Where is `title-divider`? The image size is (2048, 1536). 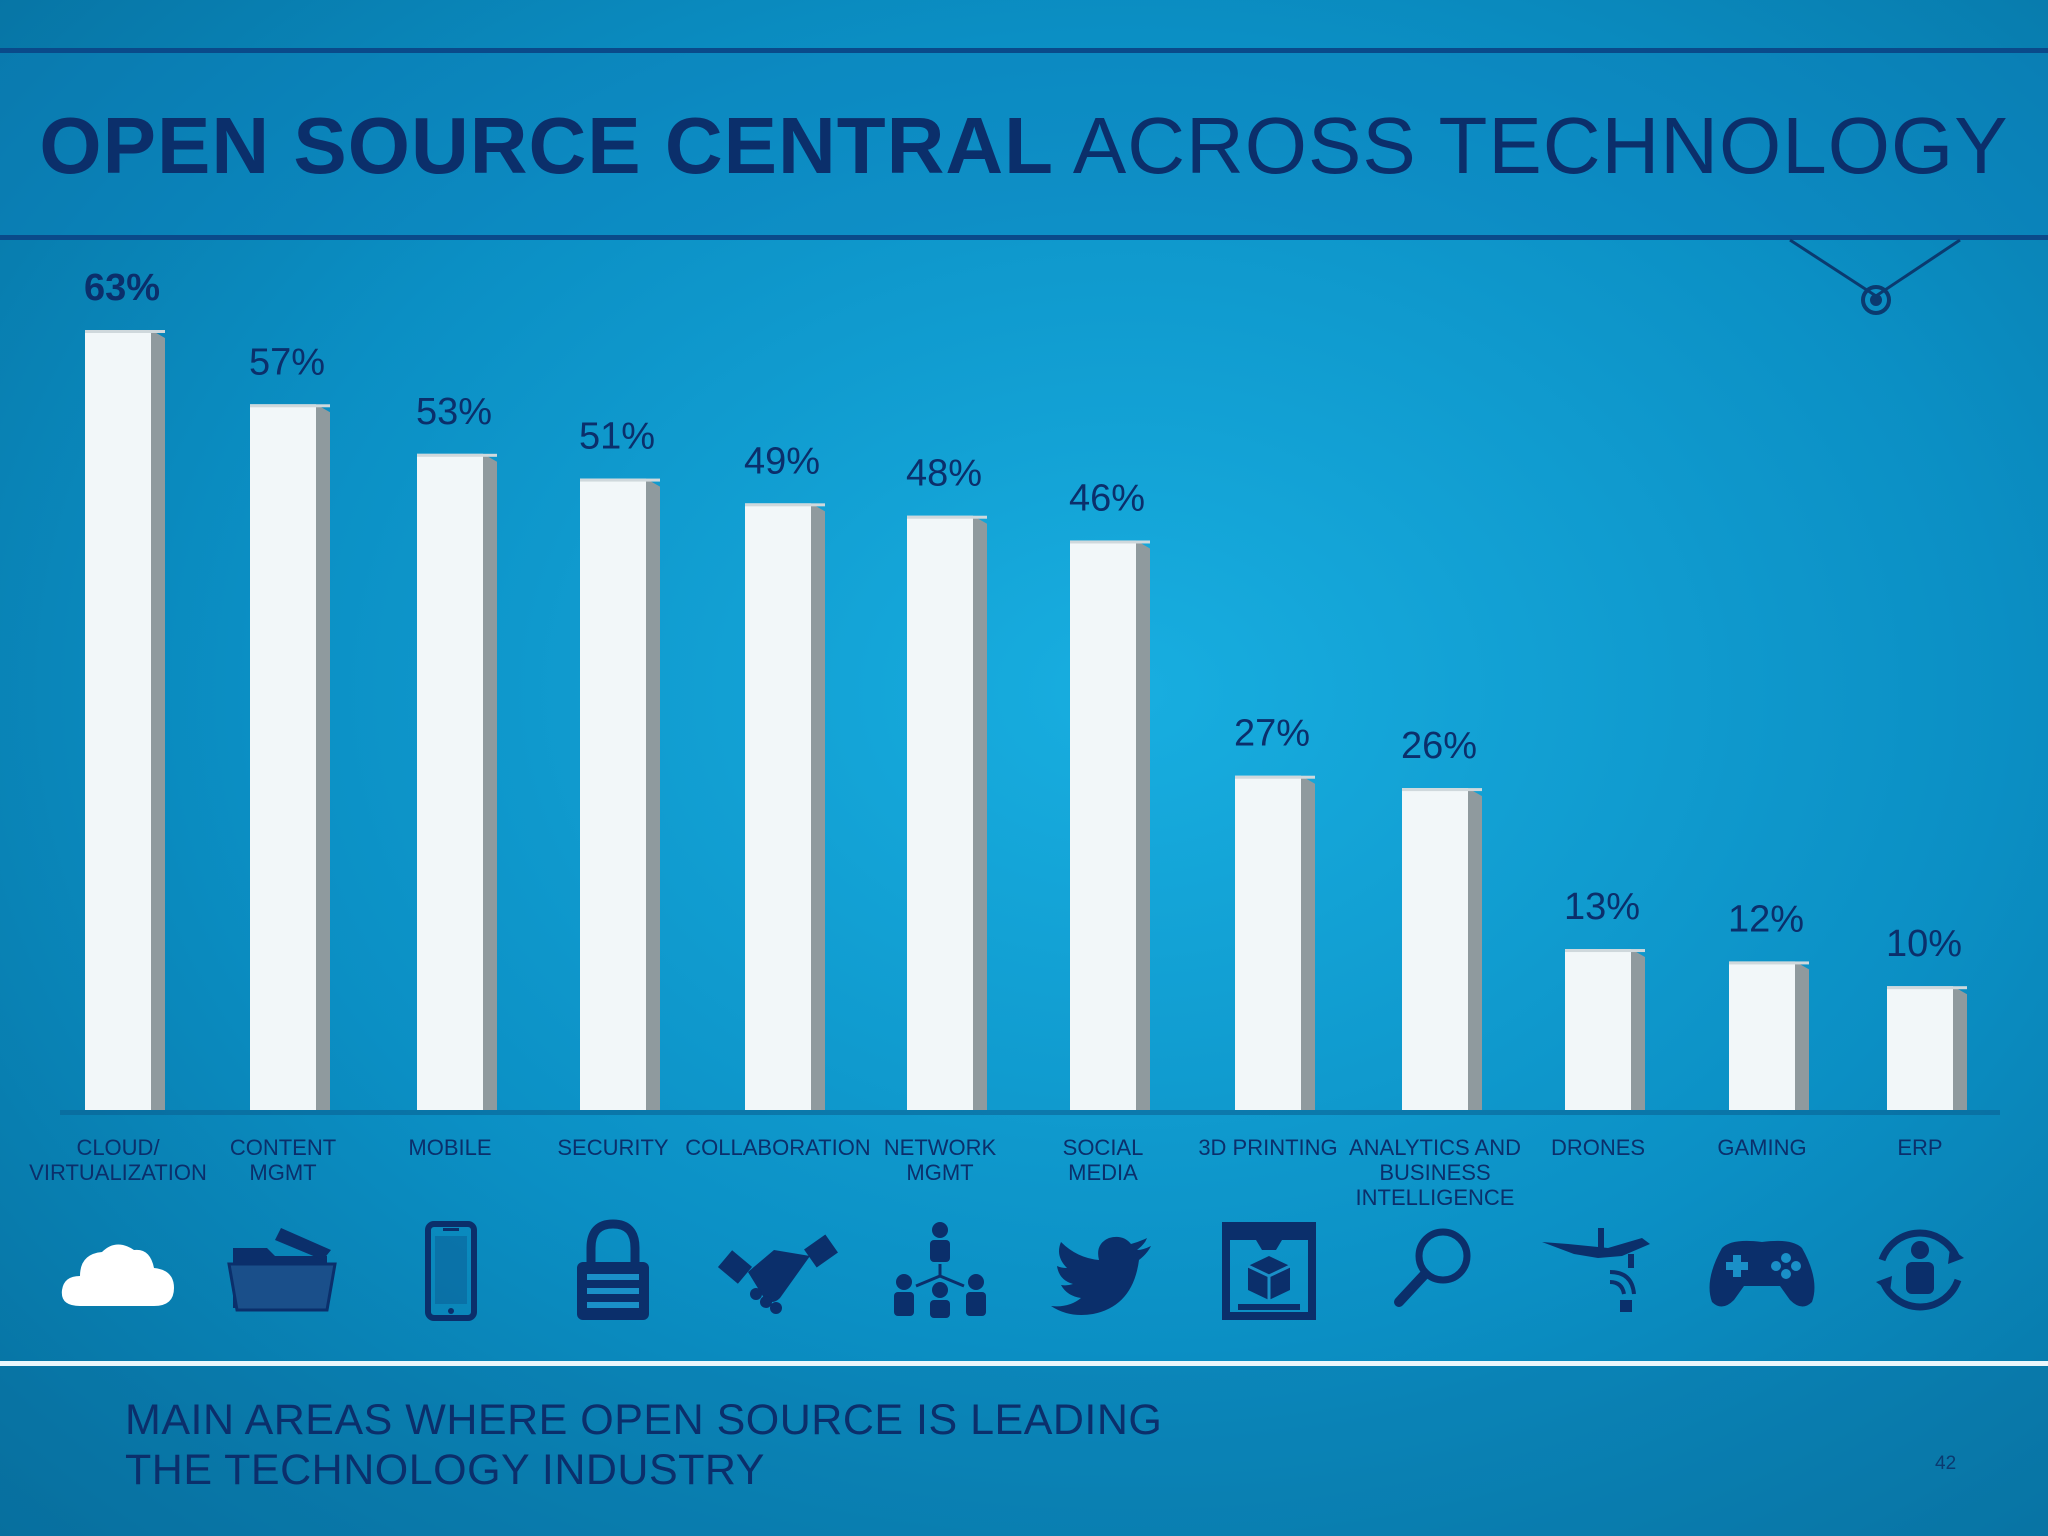 title-divider is located at coordinates (1024, 237).